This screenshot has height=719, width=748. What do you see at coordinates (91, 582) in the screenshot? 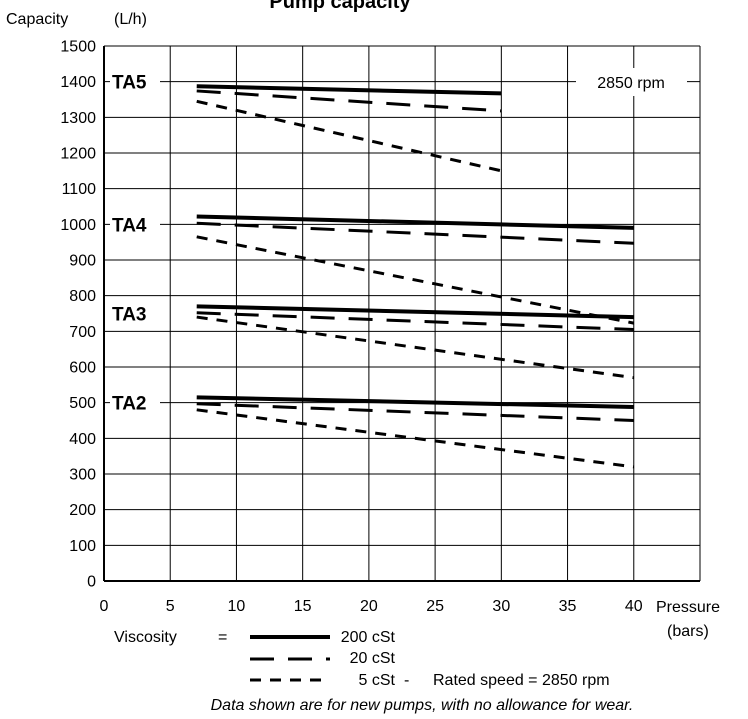
I see `y-tick-label: 0` at bounding box center [91, 582].